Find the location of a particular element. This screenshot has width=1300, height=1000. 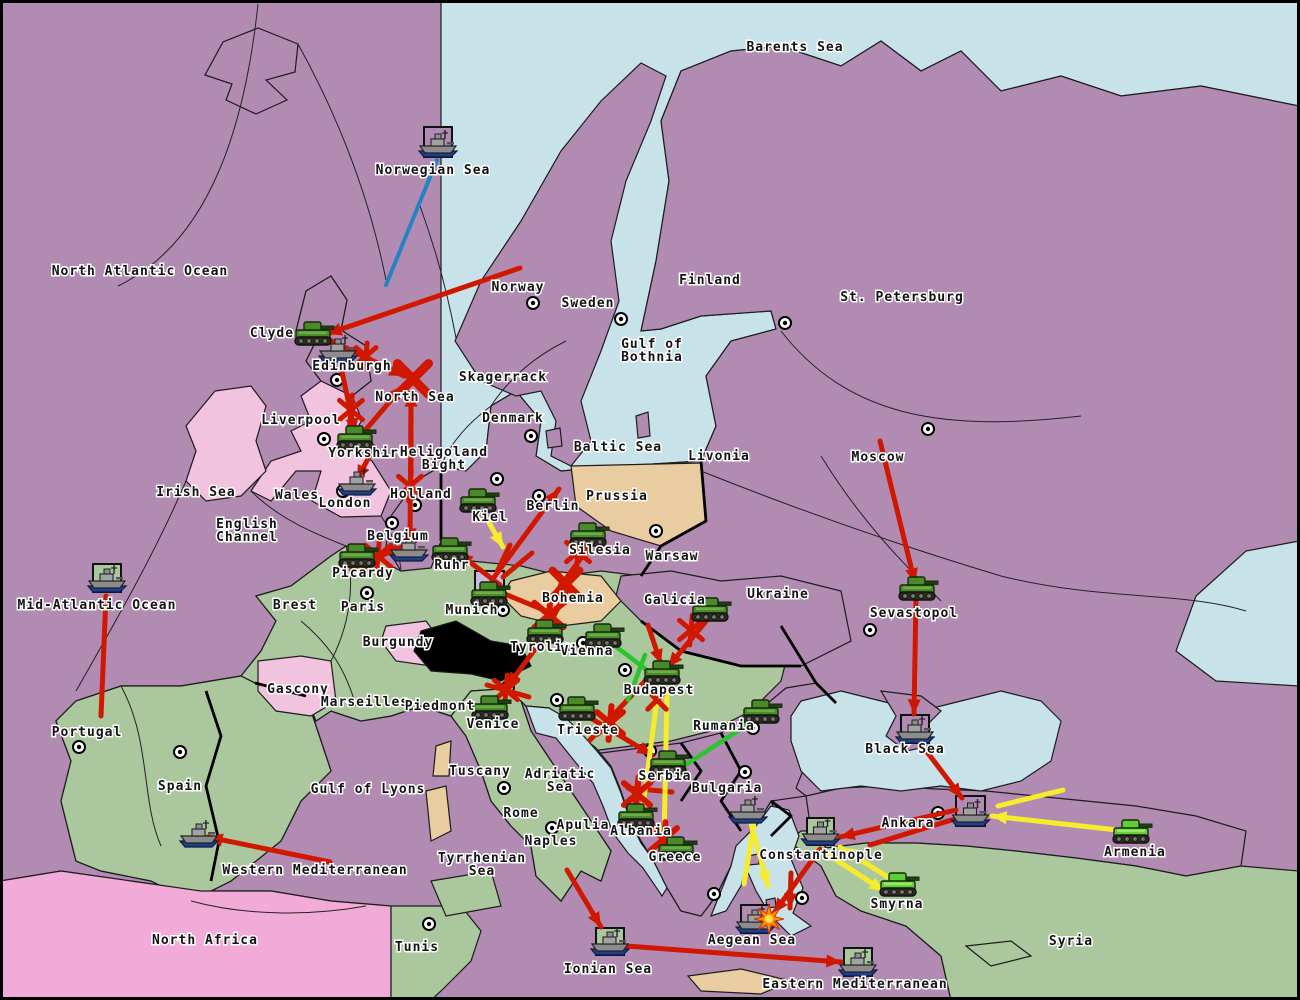

army-unit-clyde is located at coordinates (314, 333).